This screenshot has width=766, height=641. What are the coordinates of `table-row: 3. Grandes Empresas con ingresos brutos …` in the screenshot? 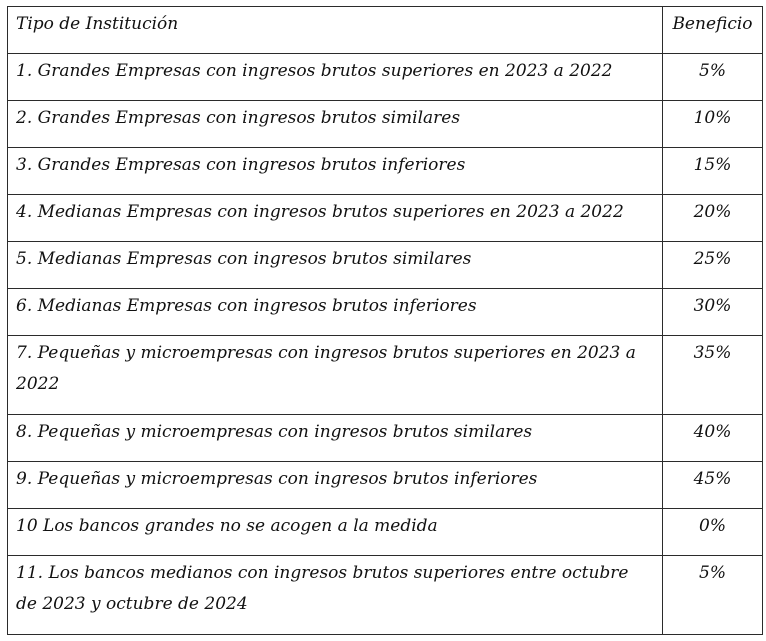 It's located at (385, 171).